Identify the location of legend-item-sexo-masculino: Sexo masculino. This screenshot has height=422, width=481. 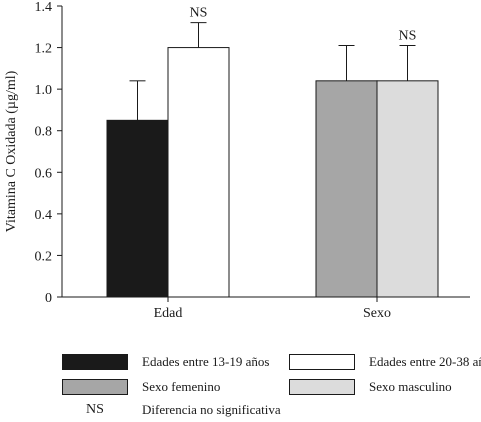
(370, 387).